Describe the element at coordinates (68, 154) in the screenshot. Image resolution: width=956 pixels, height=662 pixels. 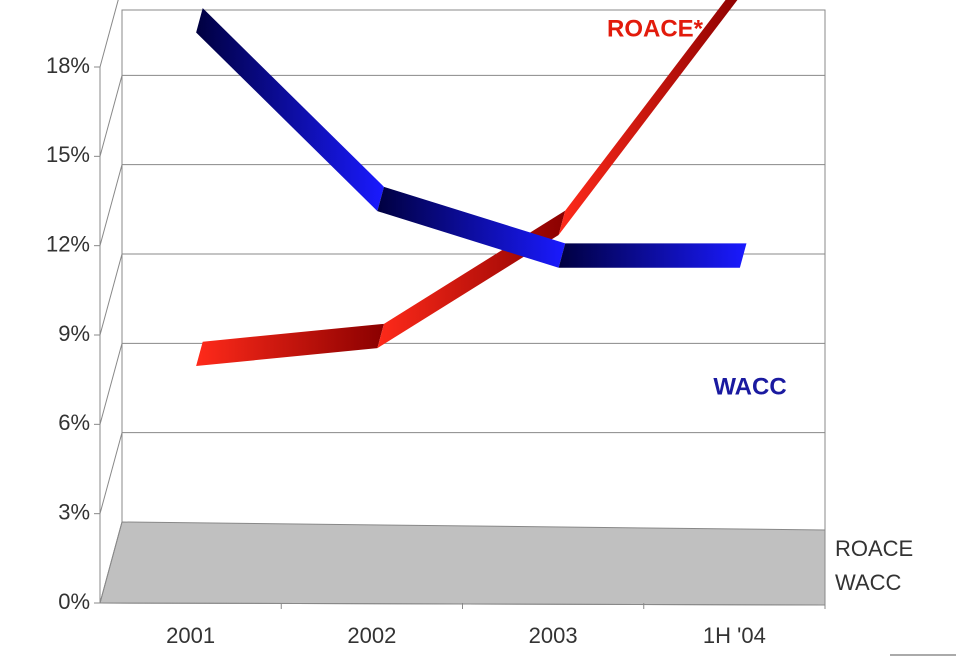
I see `y-tick-label: 15%` at that location.